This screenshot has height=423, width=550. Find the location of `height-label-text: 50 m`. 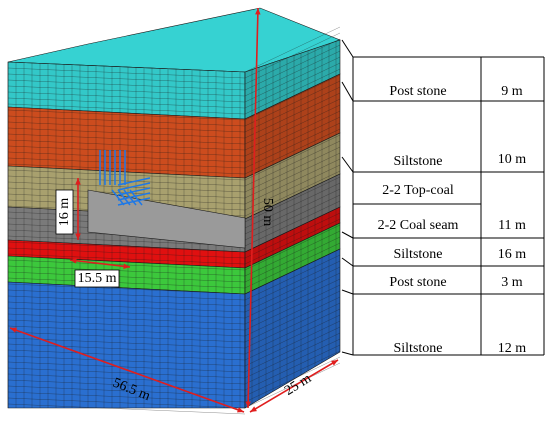

height-label-text: 50 m is located at coordinates (267, 212).